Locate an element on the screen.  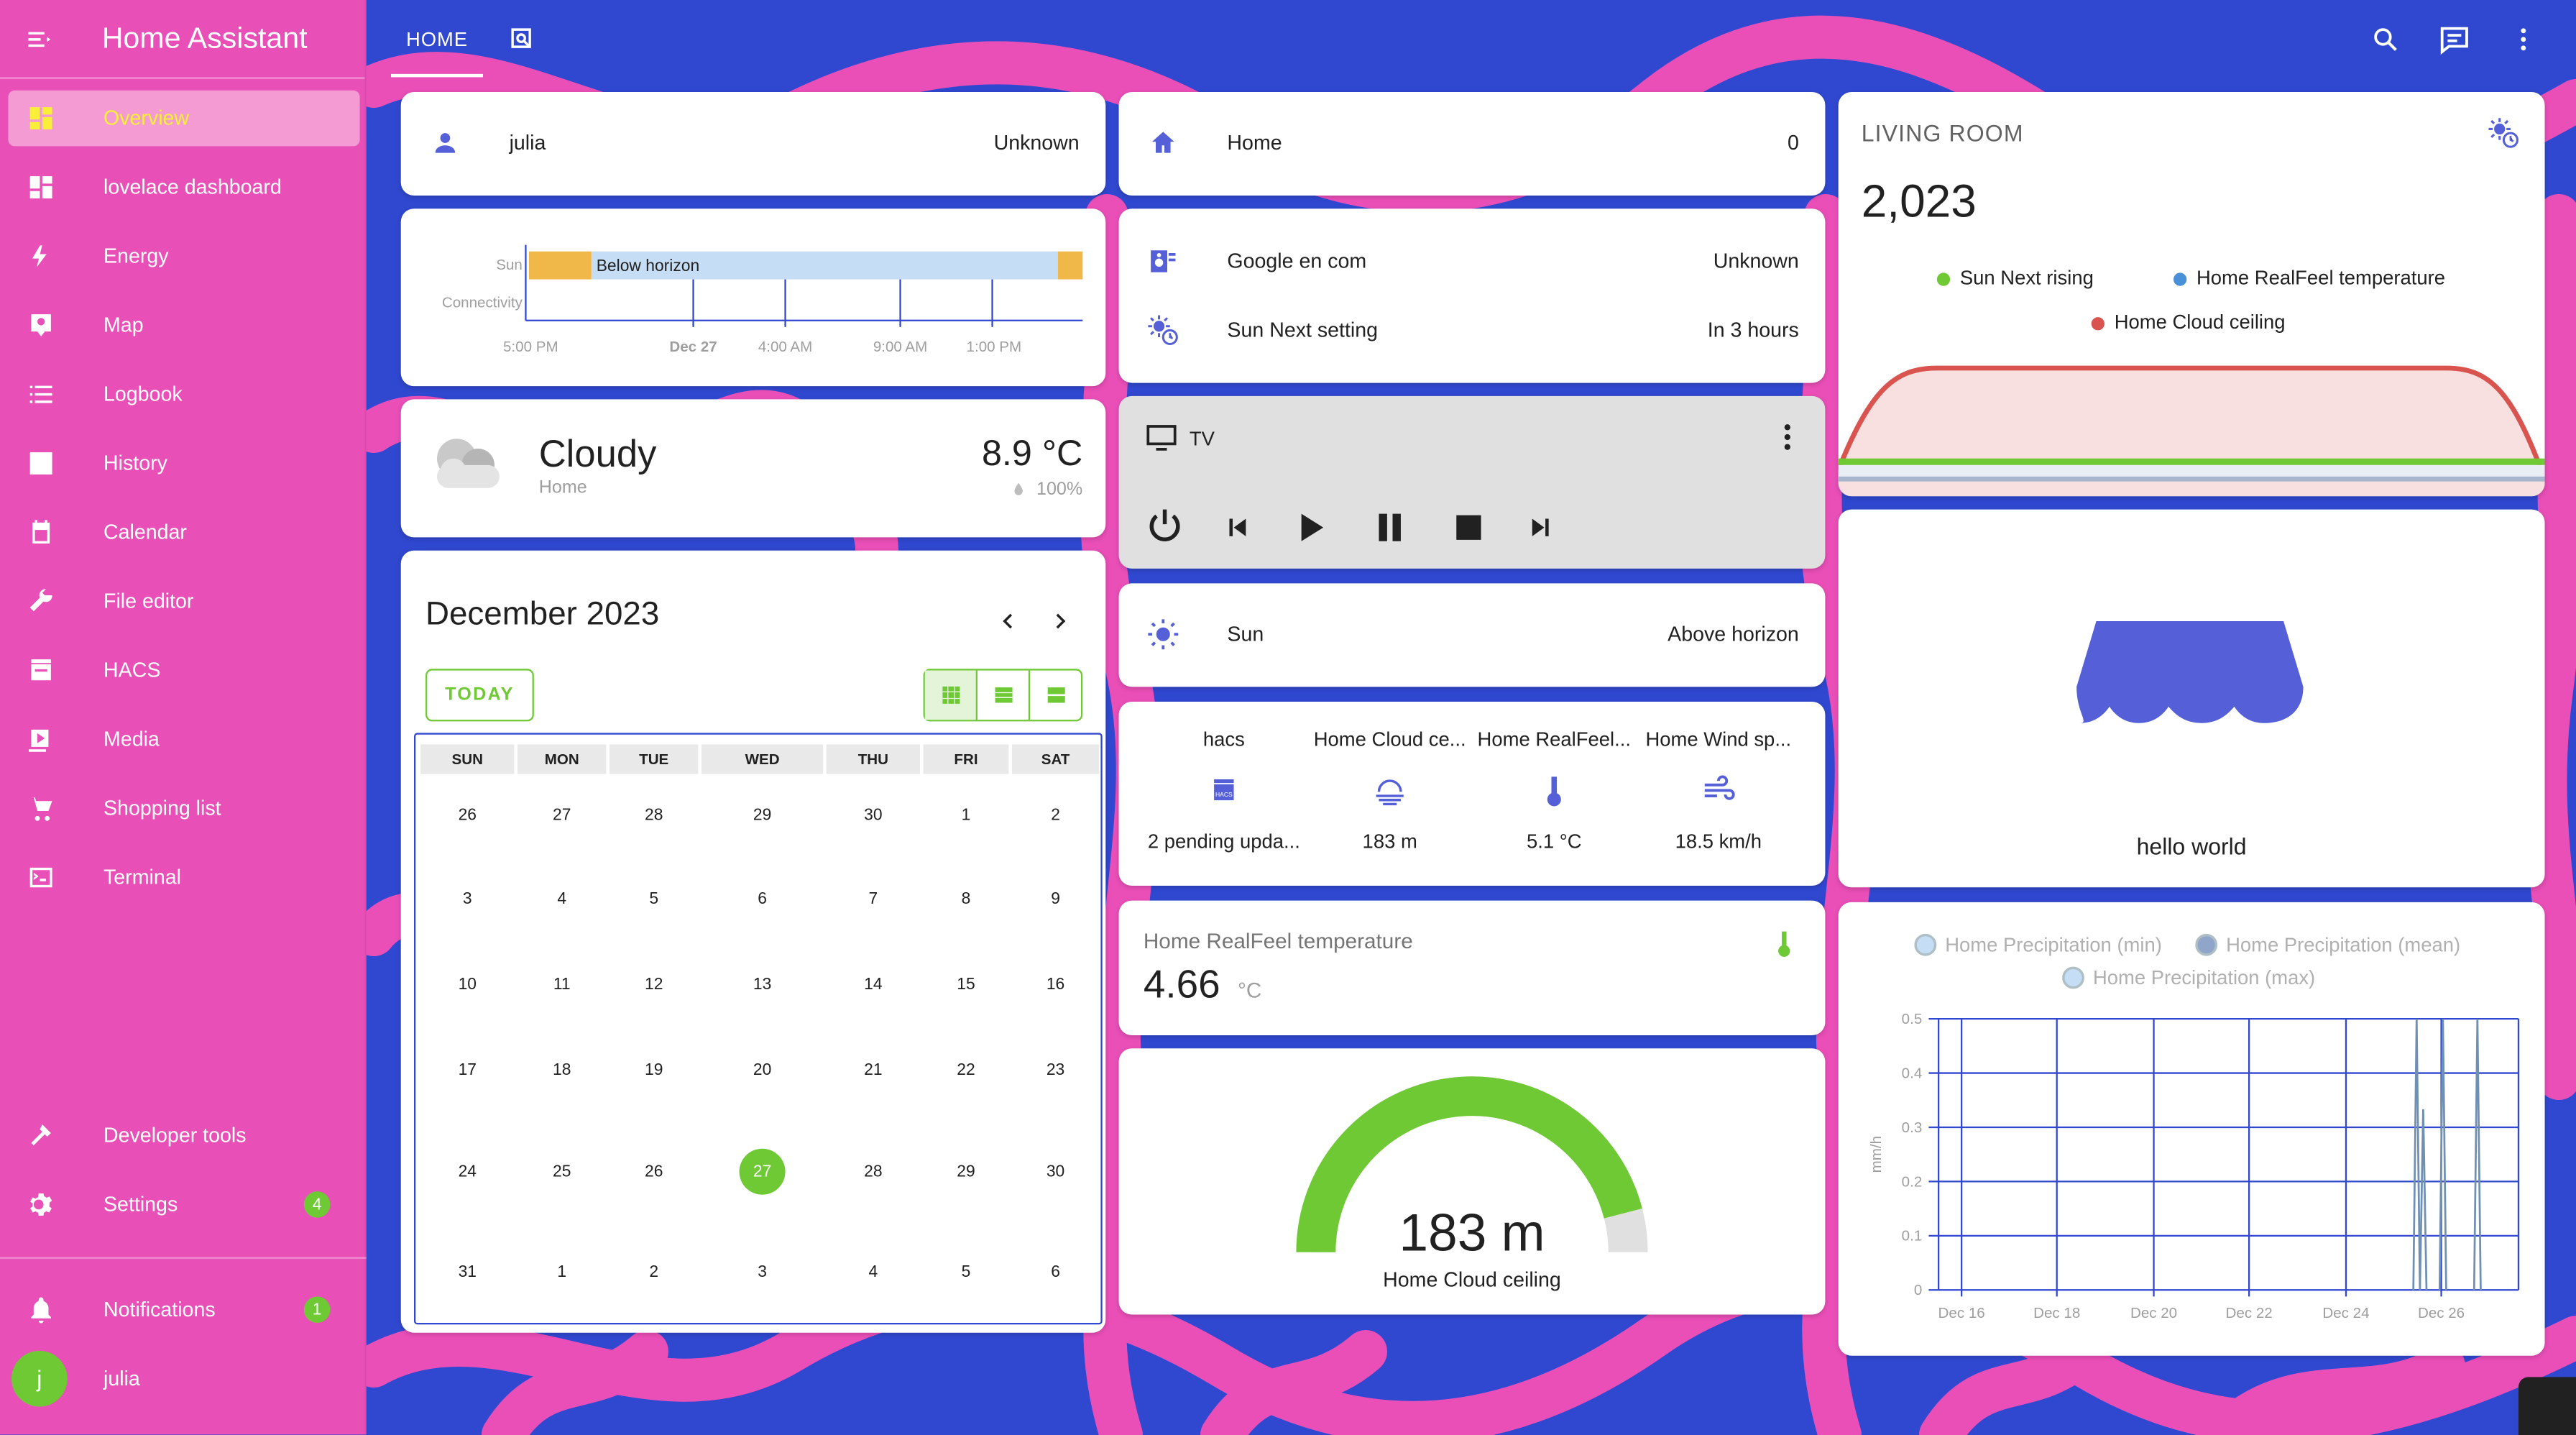
week-view-button is located at coordinates (1002, 695).